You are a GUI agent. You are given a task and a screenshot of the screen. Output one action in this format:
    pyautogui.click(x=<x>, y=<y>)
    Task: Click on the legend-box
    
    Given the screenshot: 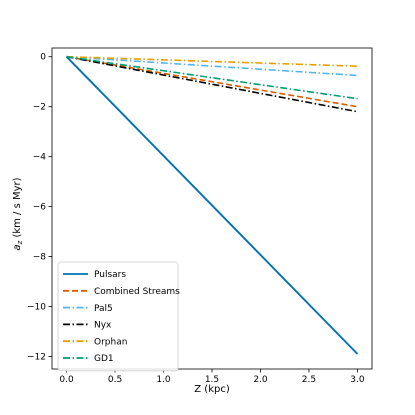 What is the action you would take?
    pyautogui.click(x=118, y=316)
    